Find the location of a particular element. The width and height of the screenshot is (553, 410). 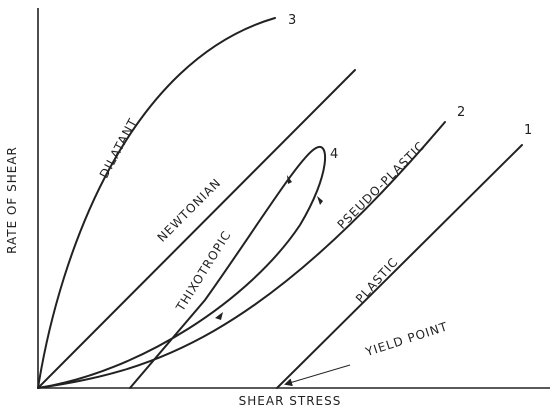

curve-label: NEWTONIAN is located at coordinates (189, 210).